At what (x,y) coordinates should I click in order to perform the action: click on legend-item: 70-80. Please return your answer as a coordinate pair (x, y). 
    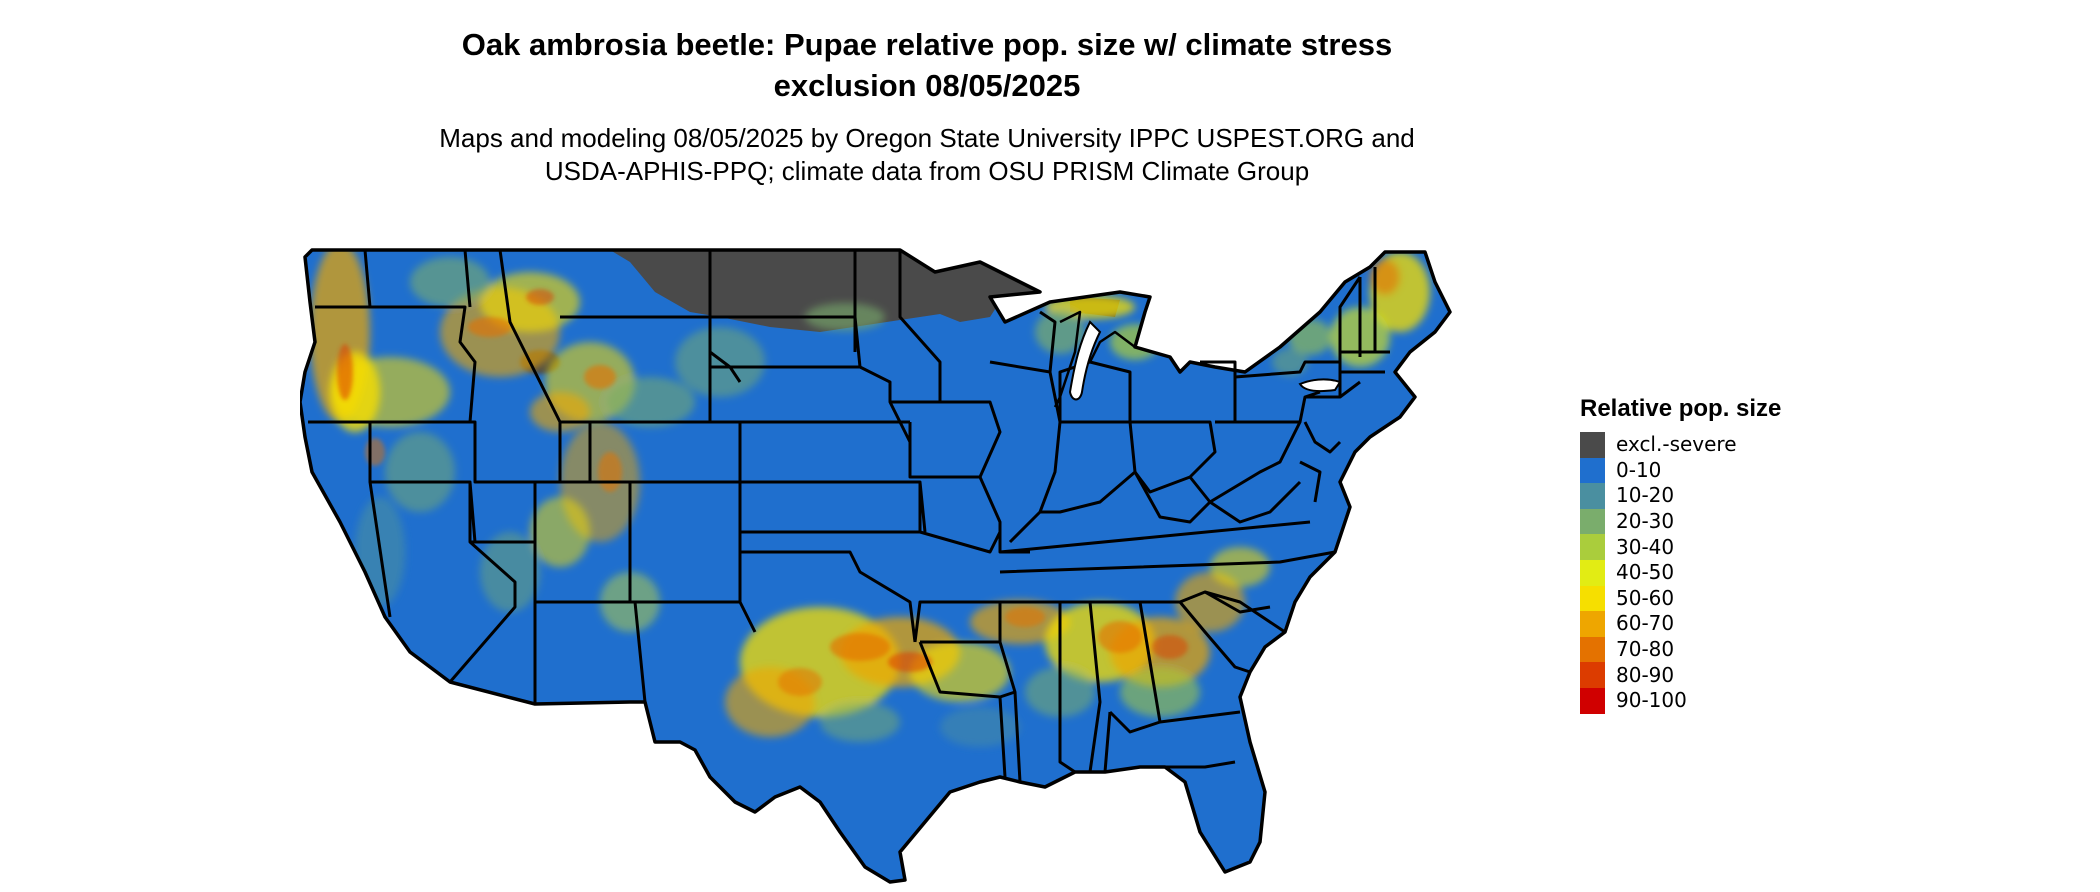
    Looking at the image, I should click on (1680, 649).